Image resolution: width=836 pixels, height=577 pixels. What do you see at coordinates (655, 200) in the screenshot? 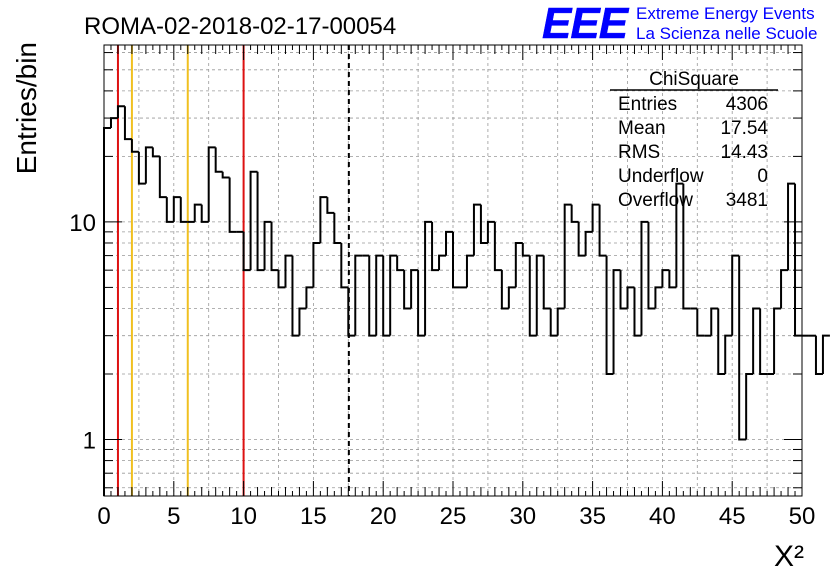
I see `stats-label: Overflow` at bounding box center [655, 200].